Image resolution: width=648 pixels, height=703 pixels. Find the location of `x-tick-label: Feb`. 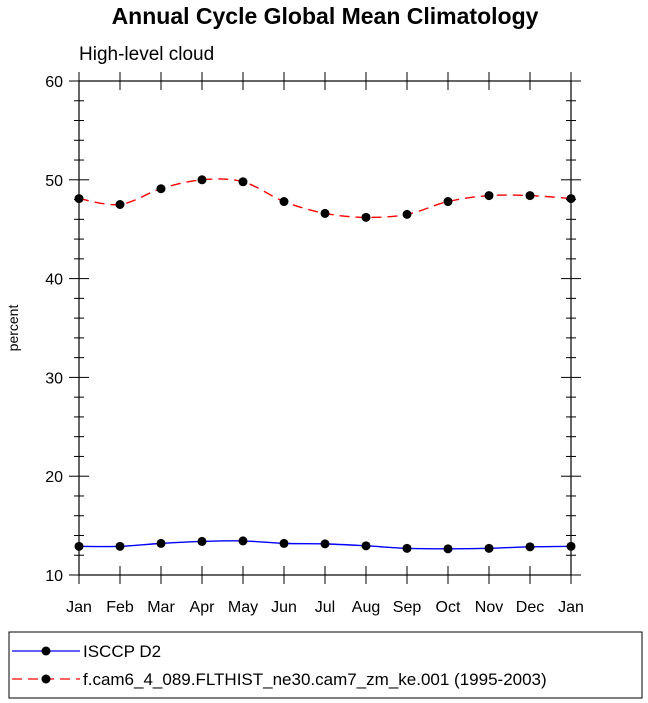

x-tick-label: Feb is located at coordinates (120, 607).